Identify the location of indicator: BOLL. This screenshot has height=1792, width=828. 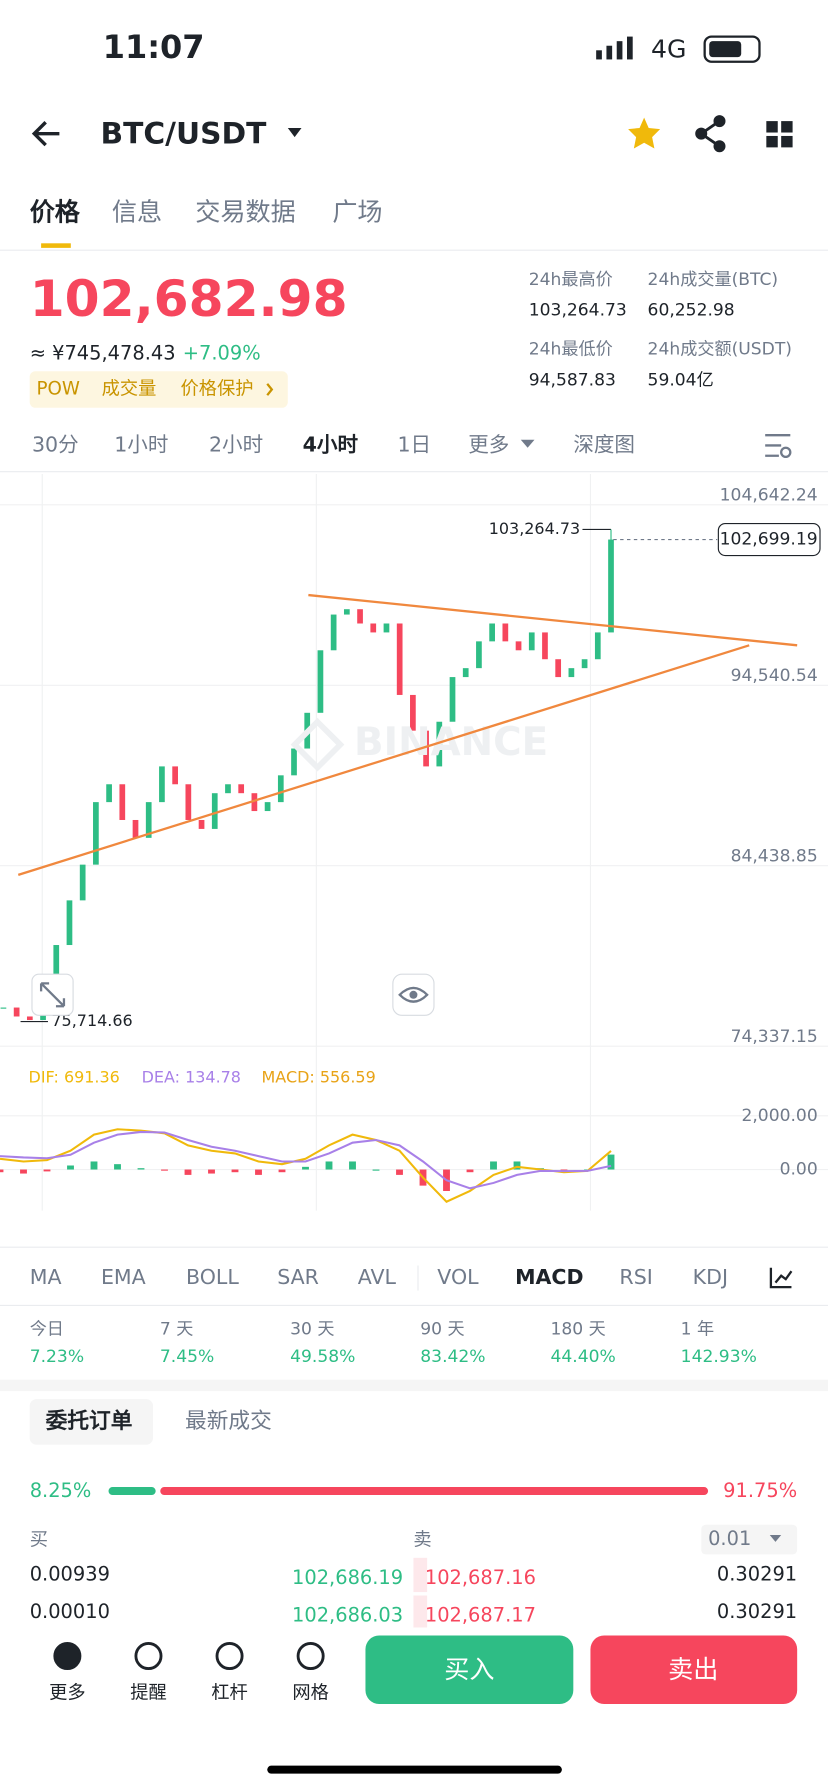
(212, 1277).